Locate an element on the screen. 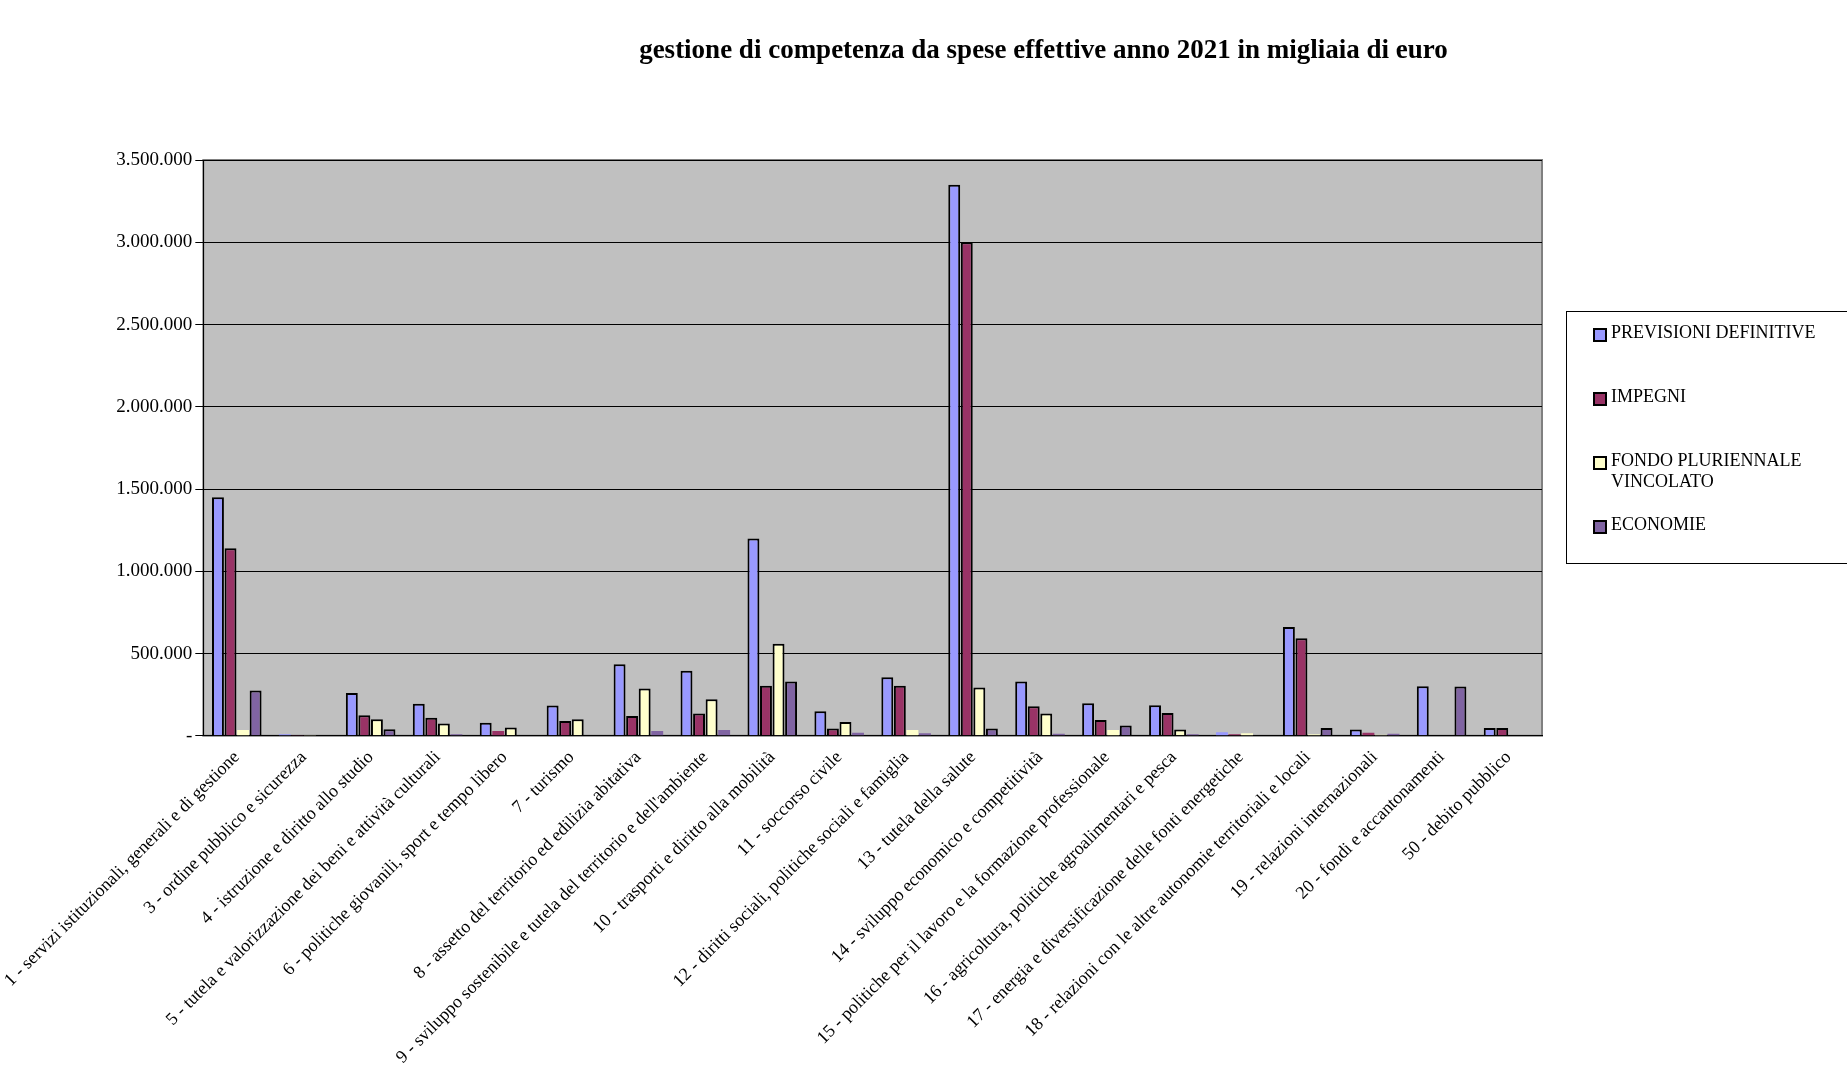  legend-label: ECONOMIE is located at coordinates (1658, 524).